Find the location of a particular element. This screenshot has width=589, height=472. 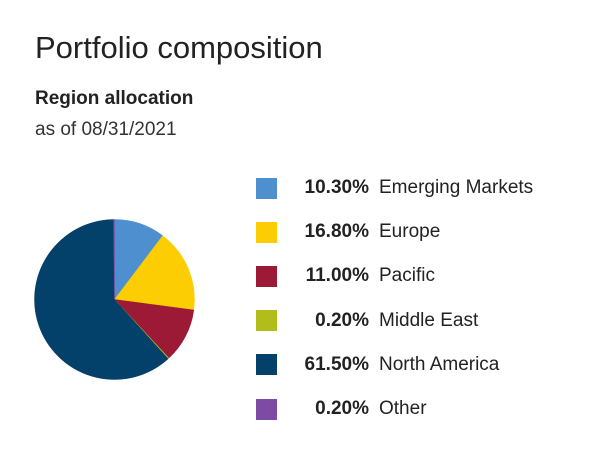

legend-item-europe: 16.80% Europe is located at coordinates (418, 232).